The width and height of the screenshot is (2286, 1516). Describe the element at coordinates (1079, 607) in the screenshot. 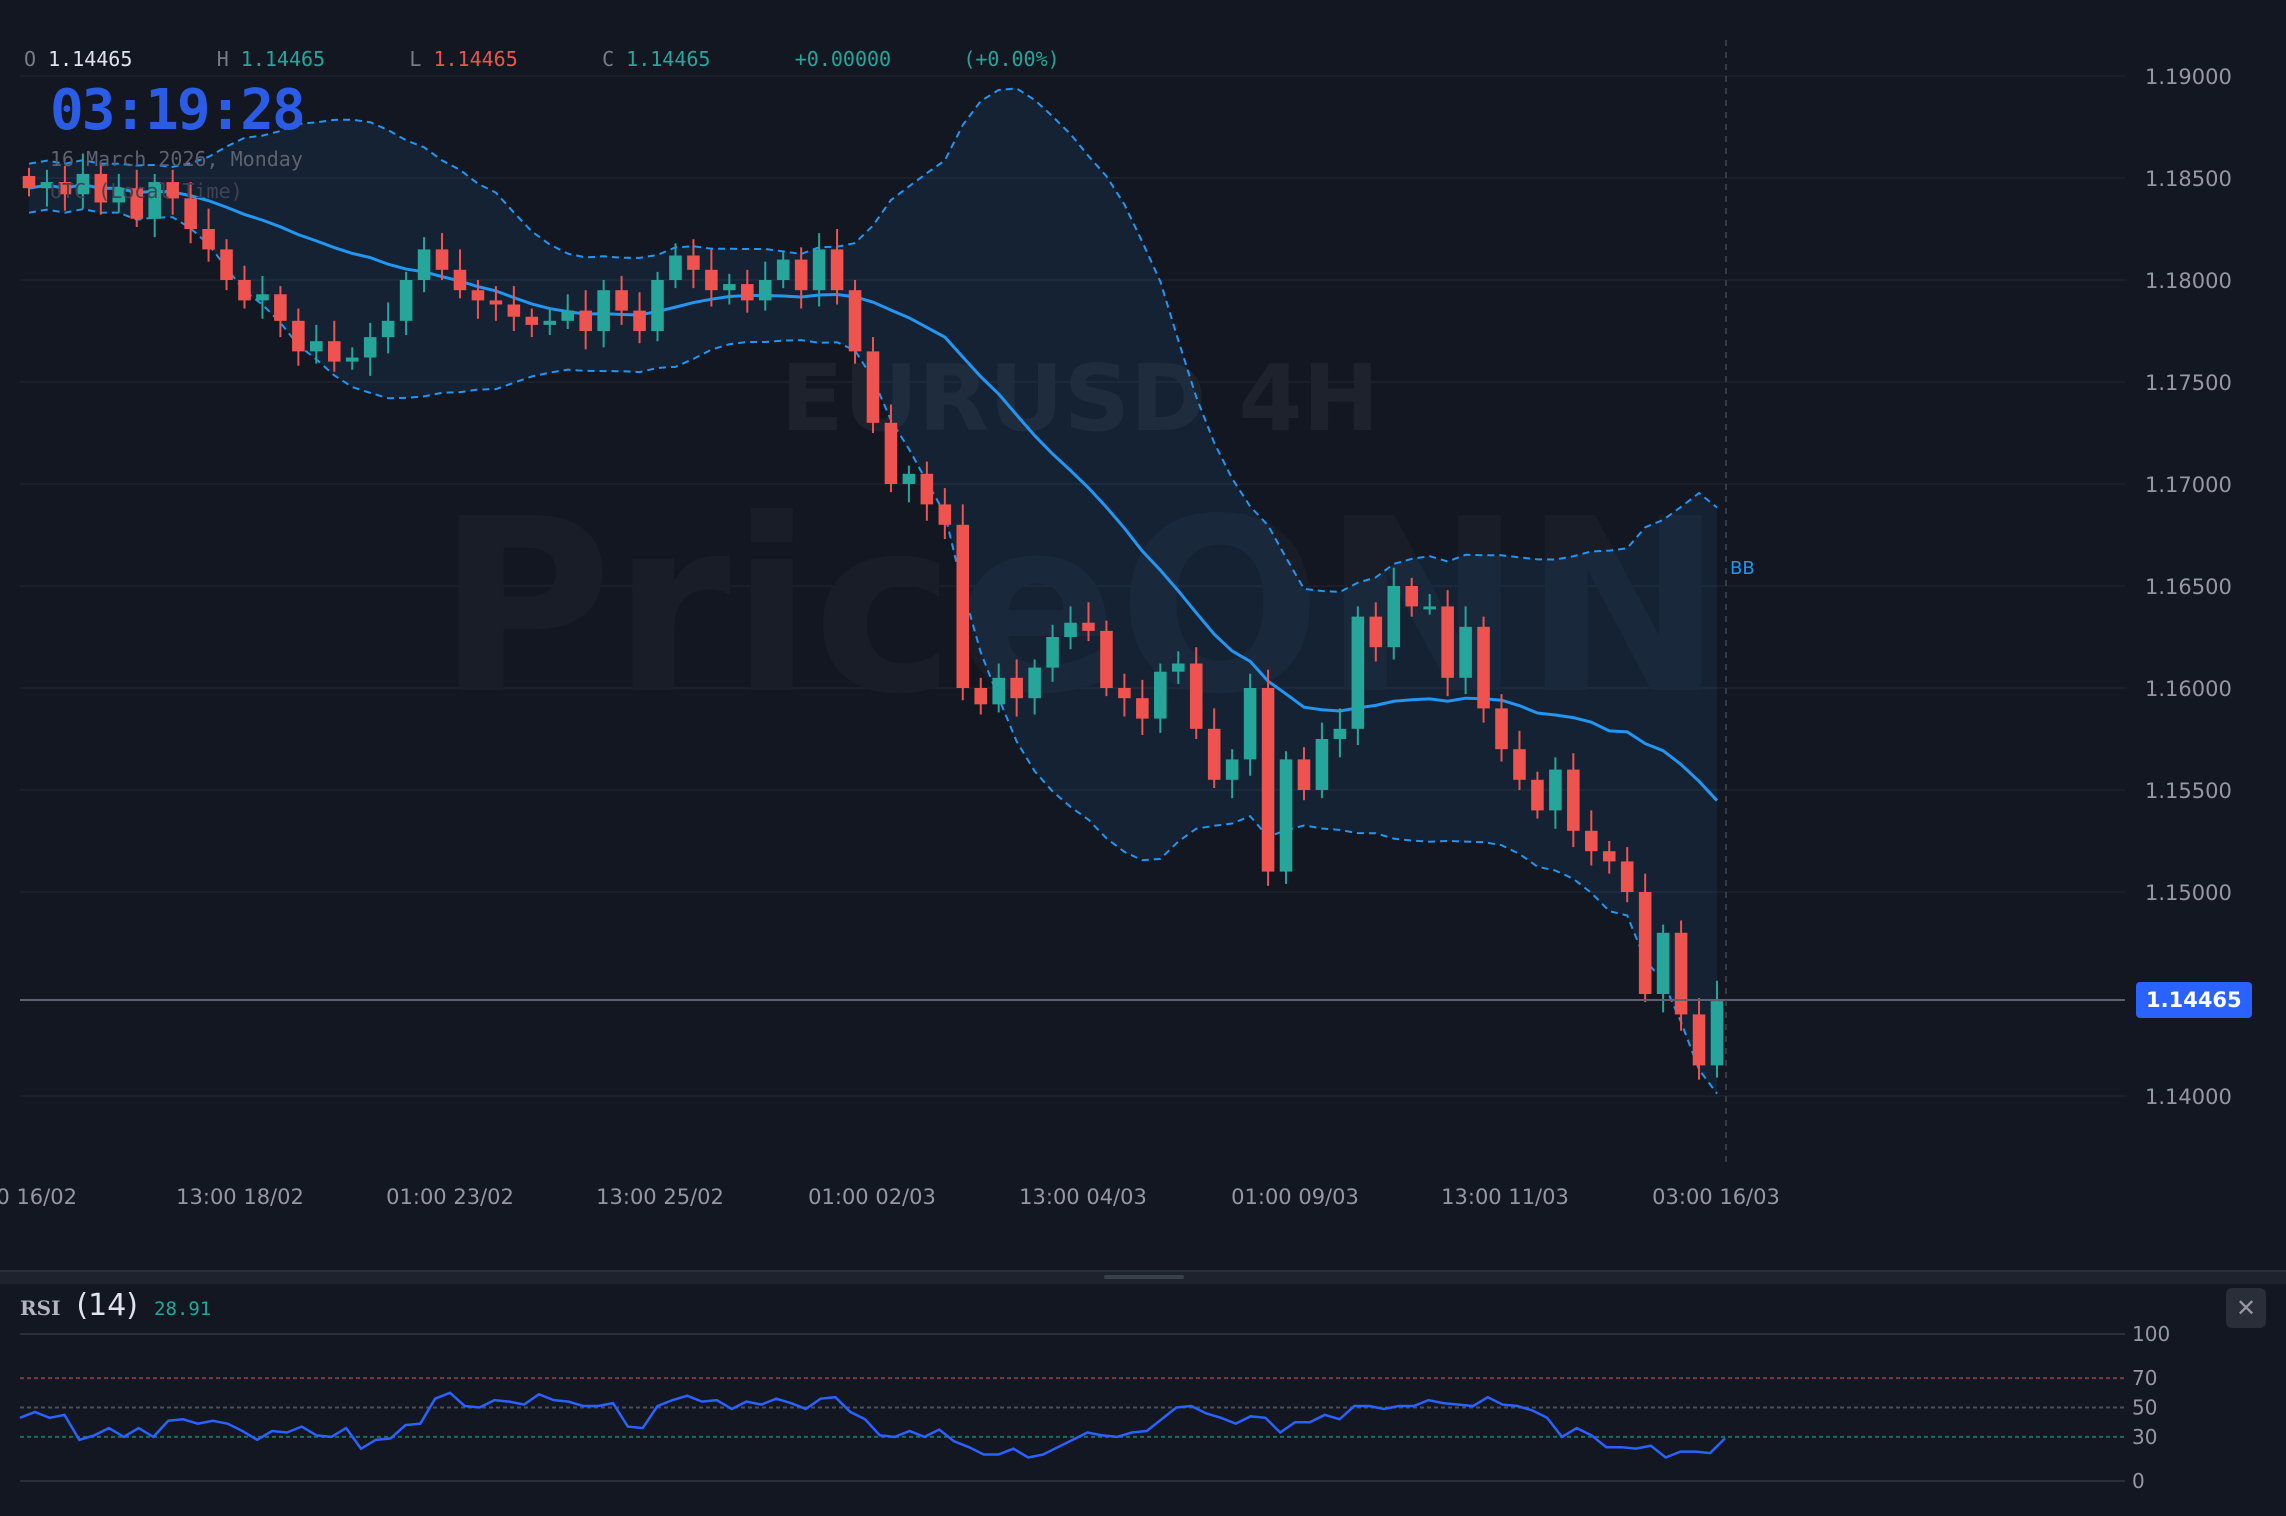

I see `watermark-brand: PriceONN` at that location.